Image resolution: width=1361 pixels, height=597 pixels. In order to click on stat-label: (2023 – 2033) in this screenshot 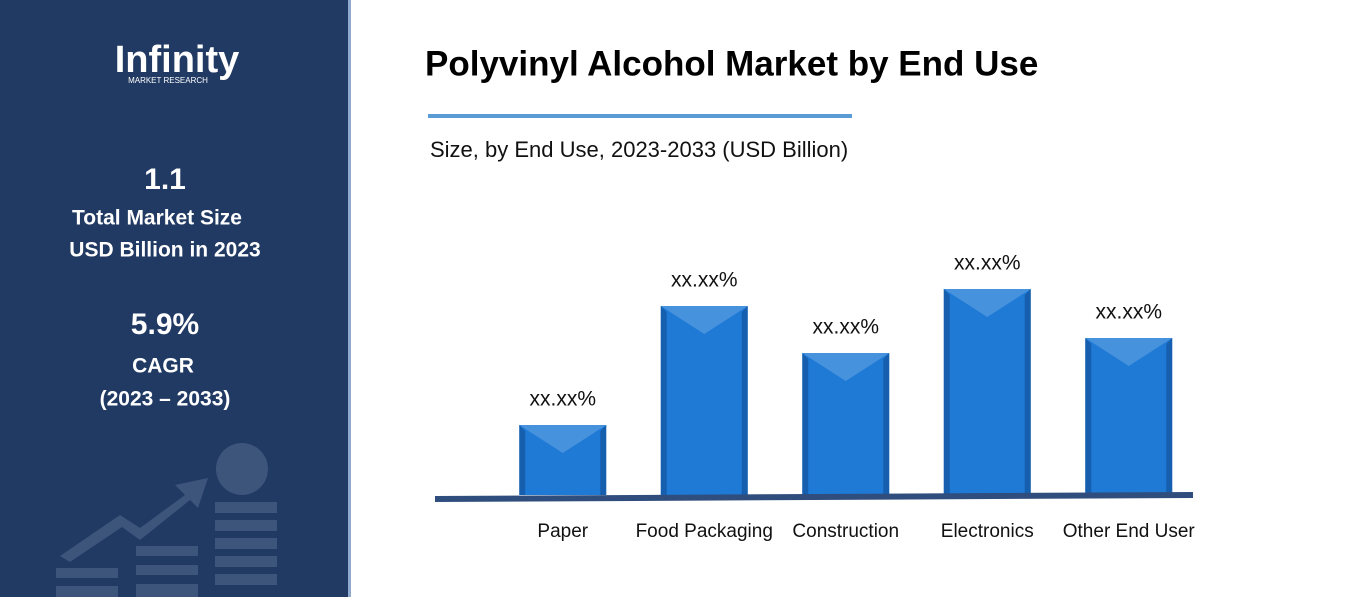, I will do `click(165, 399)`.